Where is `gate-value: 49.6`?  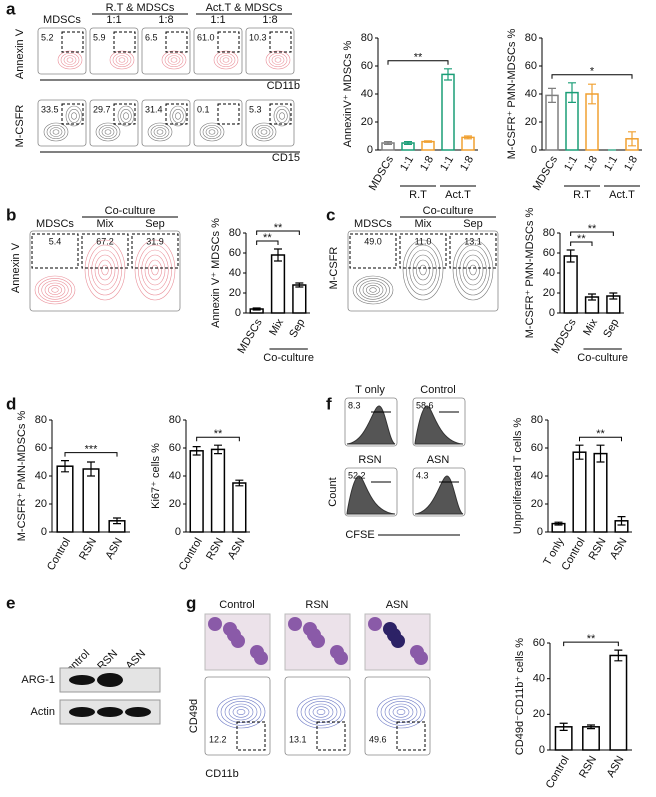 gate-value: 49.6 is located at coordinates (378, 739).